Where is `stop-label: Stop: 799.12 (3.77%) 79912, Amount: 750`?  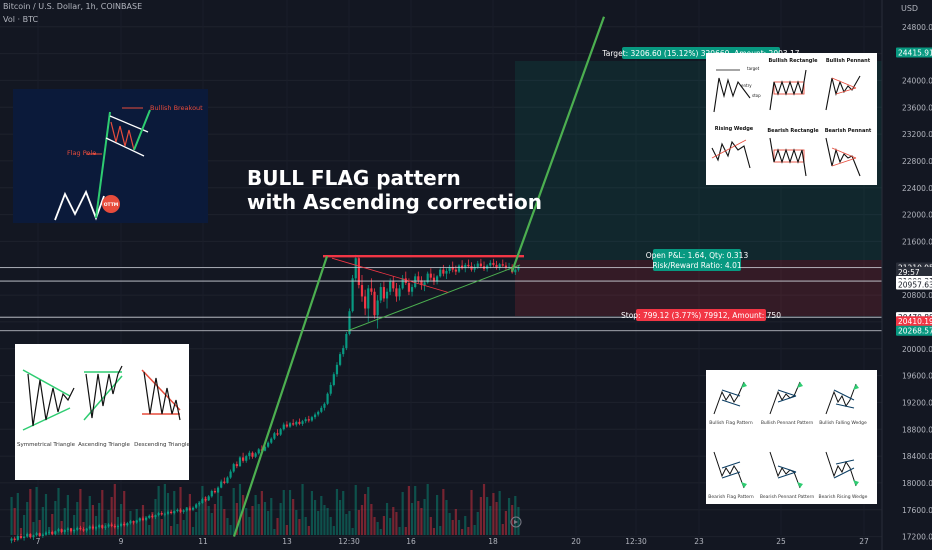 stop-label: Stop: 799.12 (3.77%) 79912, Amount: 750 is located at coordinates (701, 315).